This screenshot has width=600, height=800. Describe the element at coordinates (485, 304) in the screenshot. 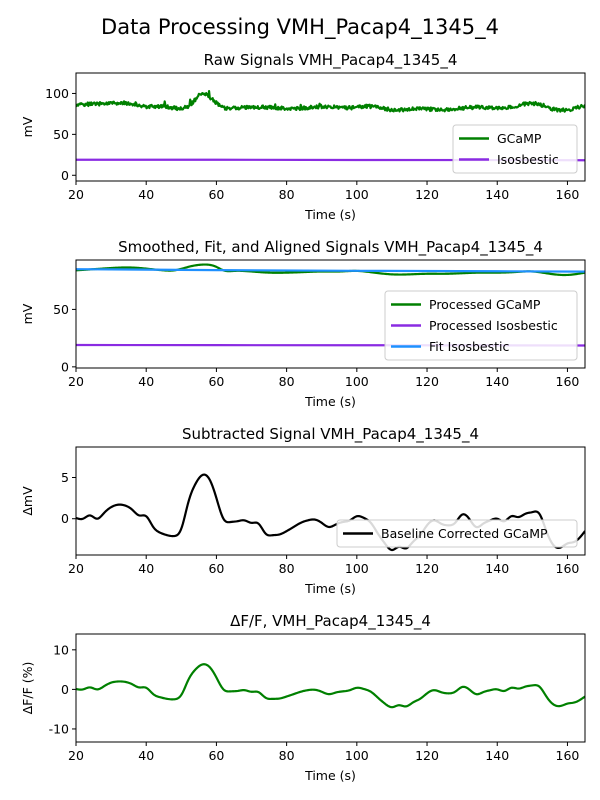

I see `legend-label-processed-gcamp: Processed GCaMP` at that location.